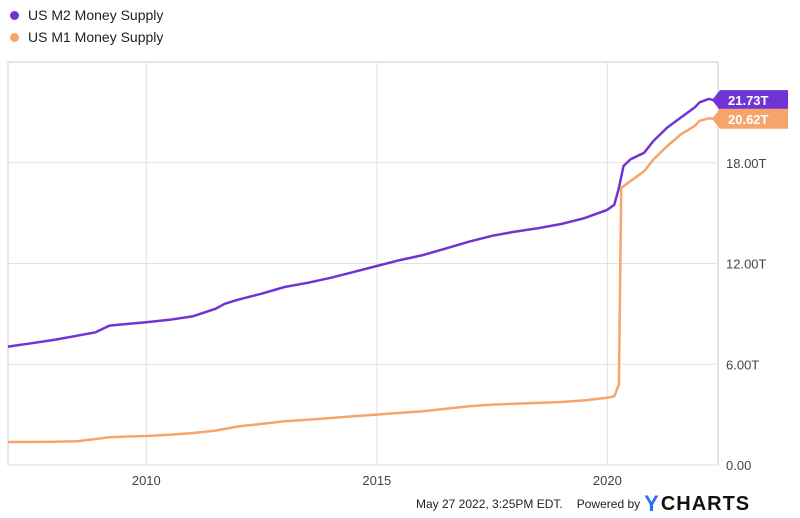 This screenshot has height=518, width=800. I want to click on x-axis: 2010 2015 2020, so click(377, 480).